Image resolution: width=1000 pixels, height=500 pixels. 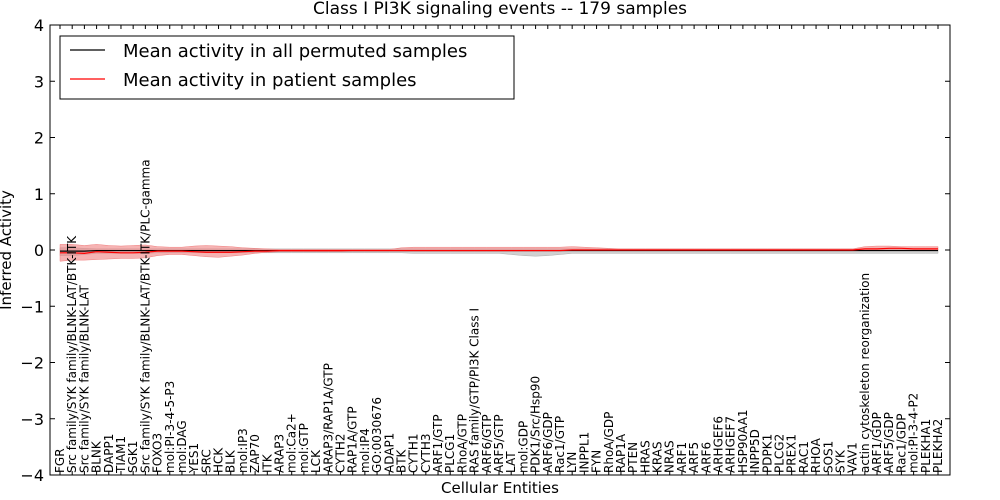 I want to click on x-tick-label: ARF5/GTP, so click(x=499, y=443).